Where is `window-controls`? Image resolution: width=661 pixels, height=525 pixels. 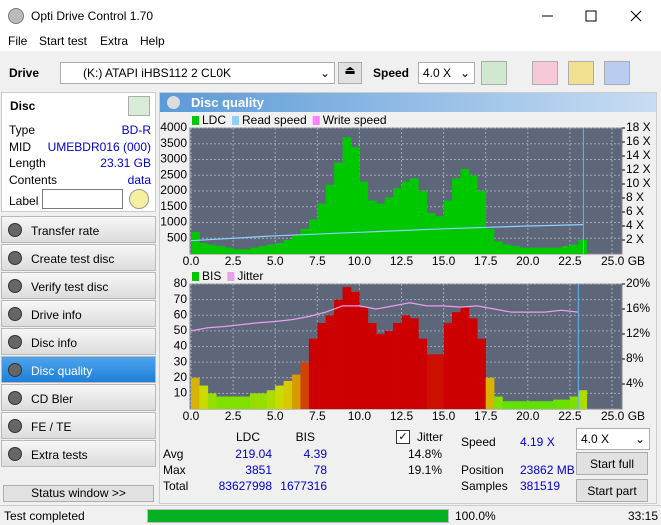 window-controls is located at coordinates (595, 16).